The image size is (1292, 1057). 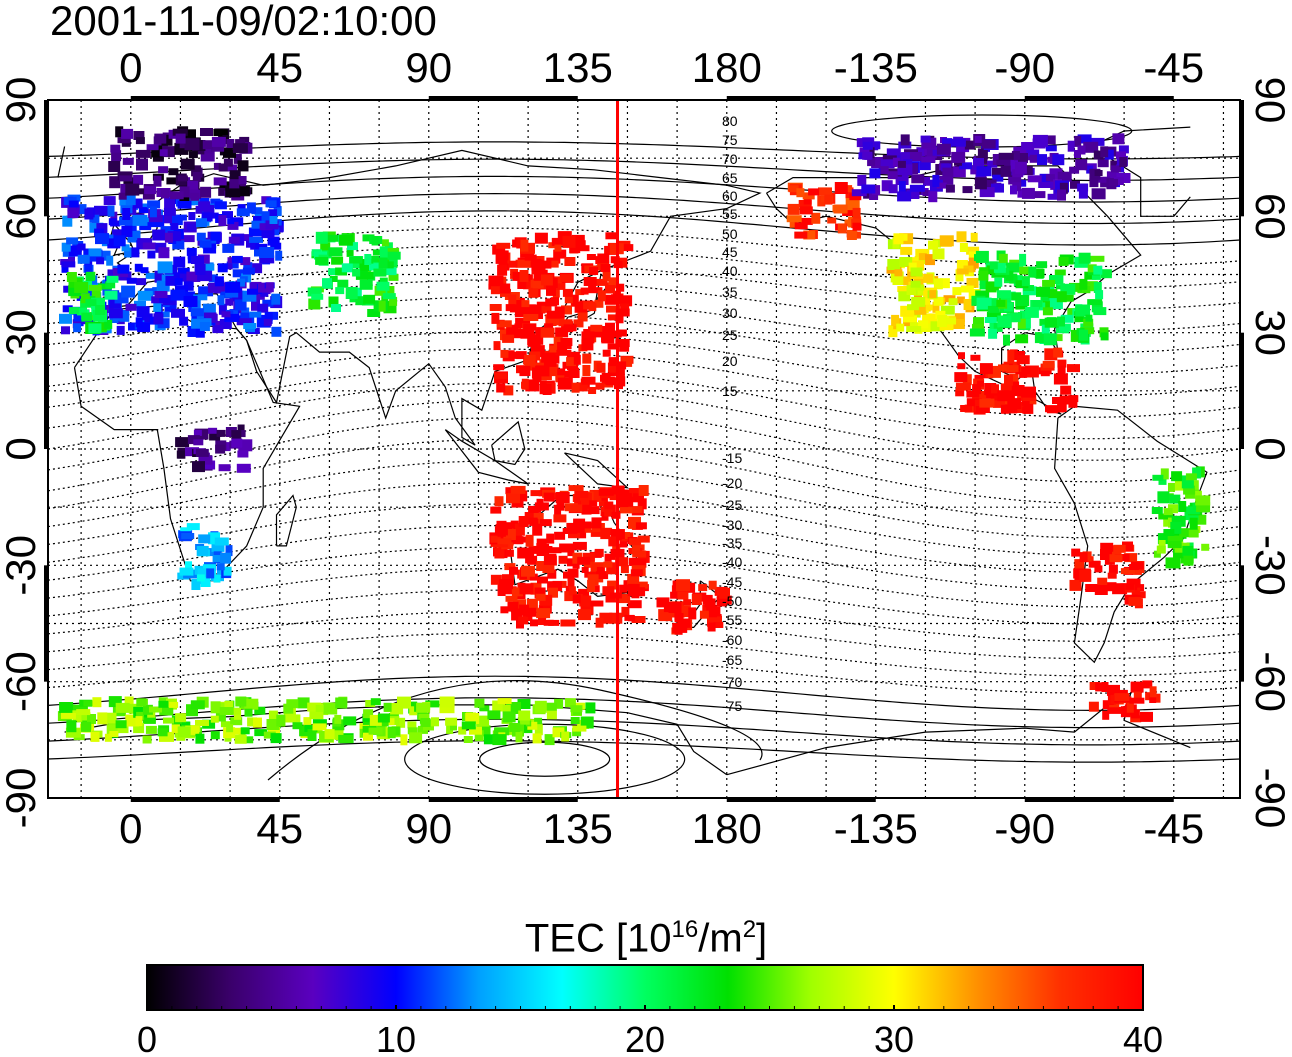 What do you see at coordinates (578, 828) in the screenshot?
I see `bottom-longitude-label: 135` at bounding box center [578, 828].